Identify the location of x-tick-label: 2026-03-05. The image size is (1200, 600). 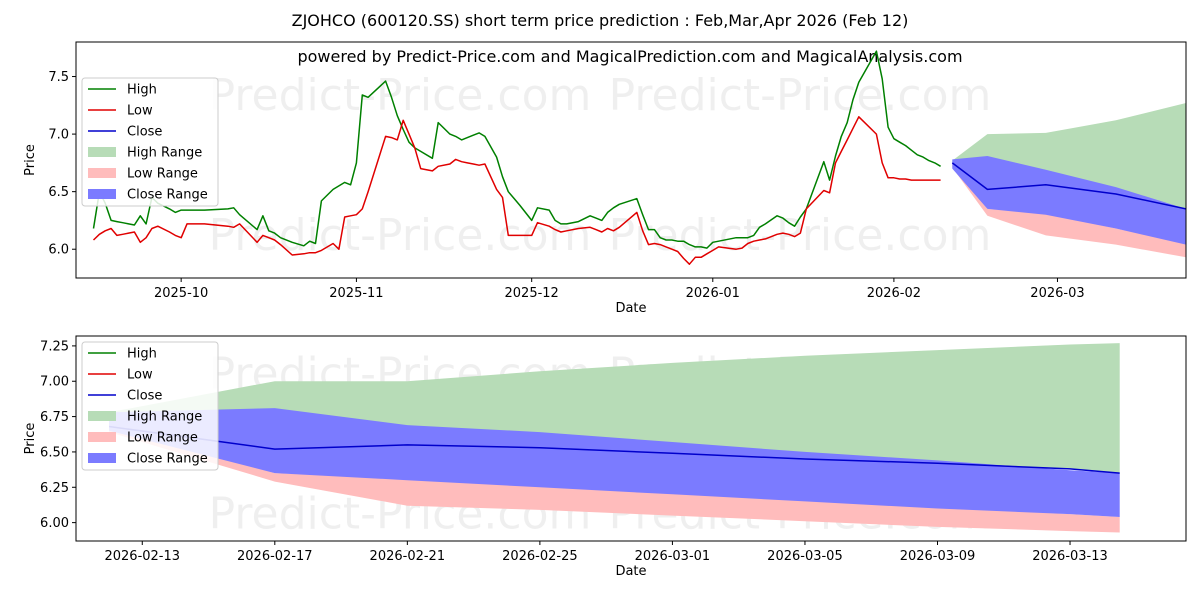
(805, 556).